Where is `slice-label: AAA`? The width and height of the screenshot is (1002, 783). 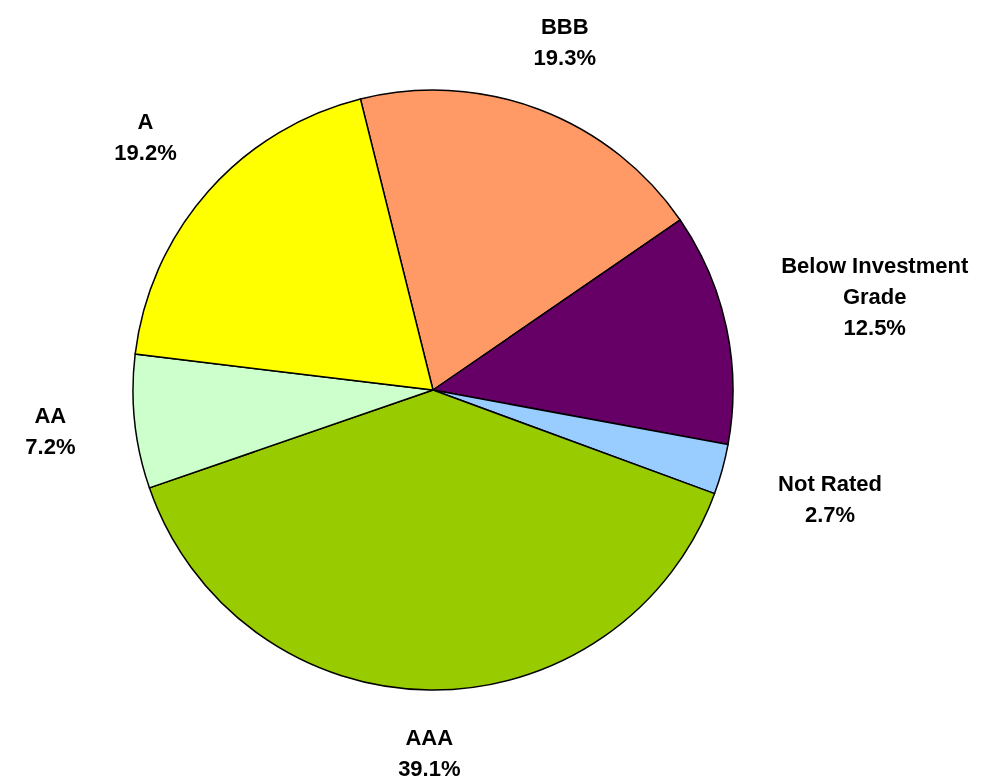
slice-label: AAA is located at coordinates (429, 737).